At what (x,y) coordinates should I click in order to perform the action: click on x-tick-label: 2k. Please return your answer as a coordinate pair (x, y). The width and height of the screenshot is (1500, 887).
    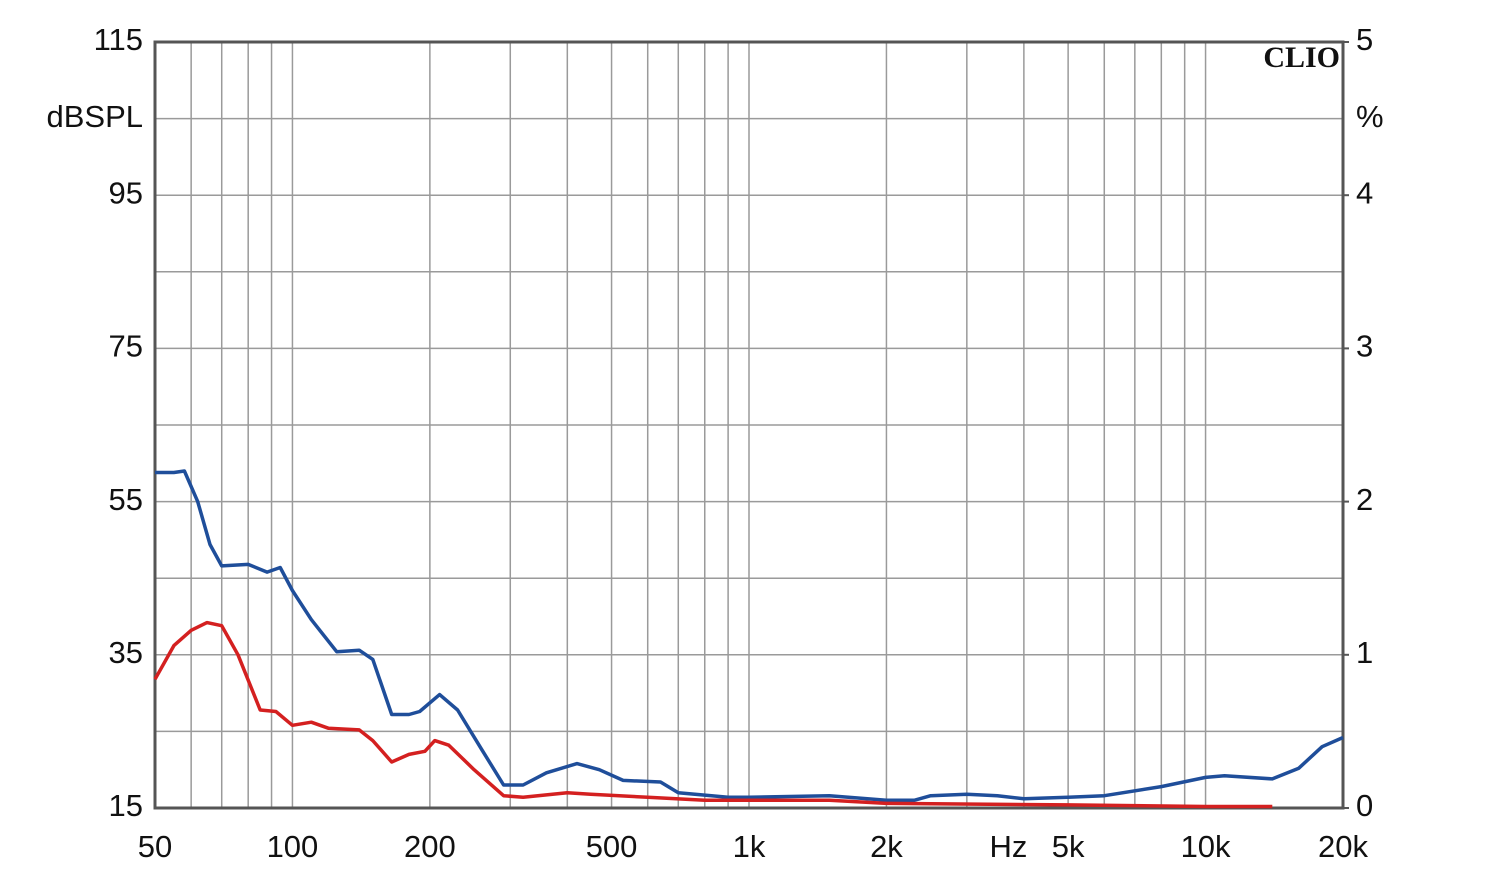
    Looking at the image, I should click on (886, 846).